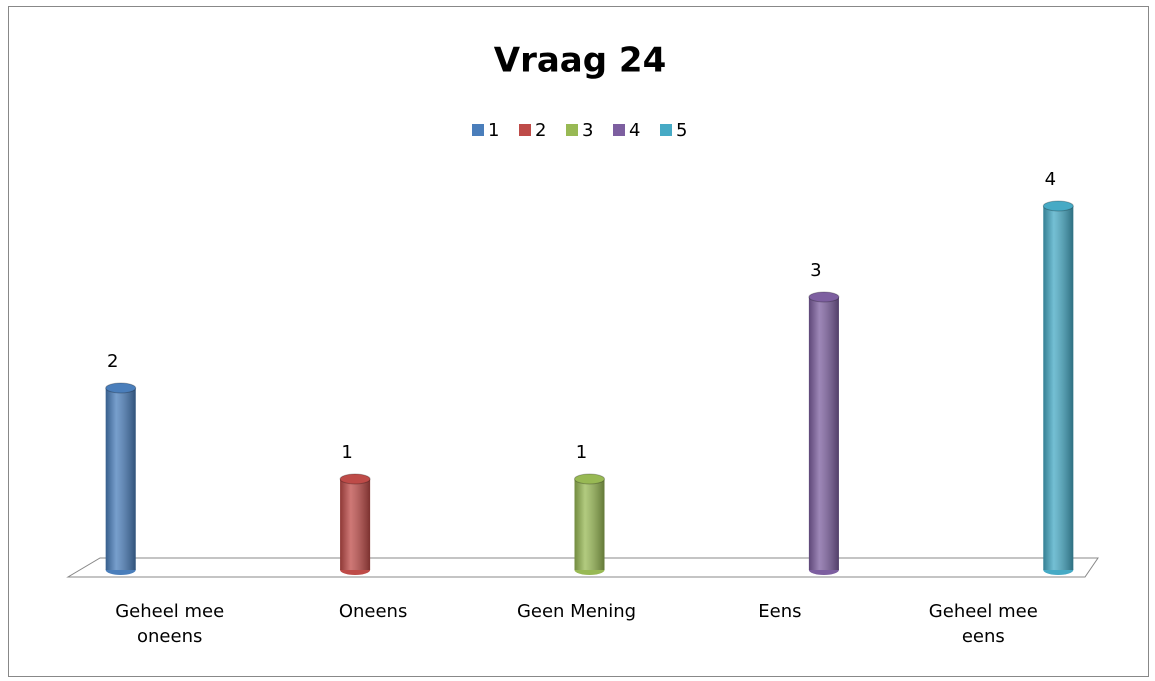 This screenshot has width=1155, height=681. What do you see at coordinates (493, 130) in the screenshot?
I see `legend-label: 1` at bounding box center [493, 130].